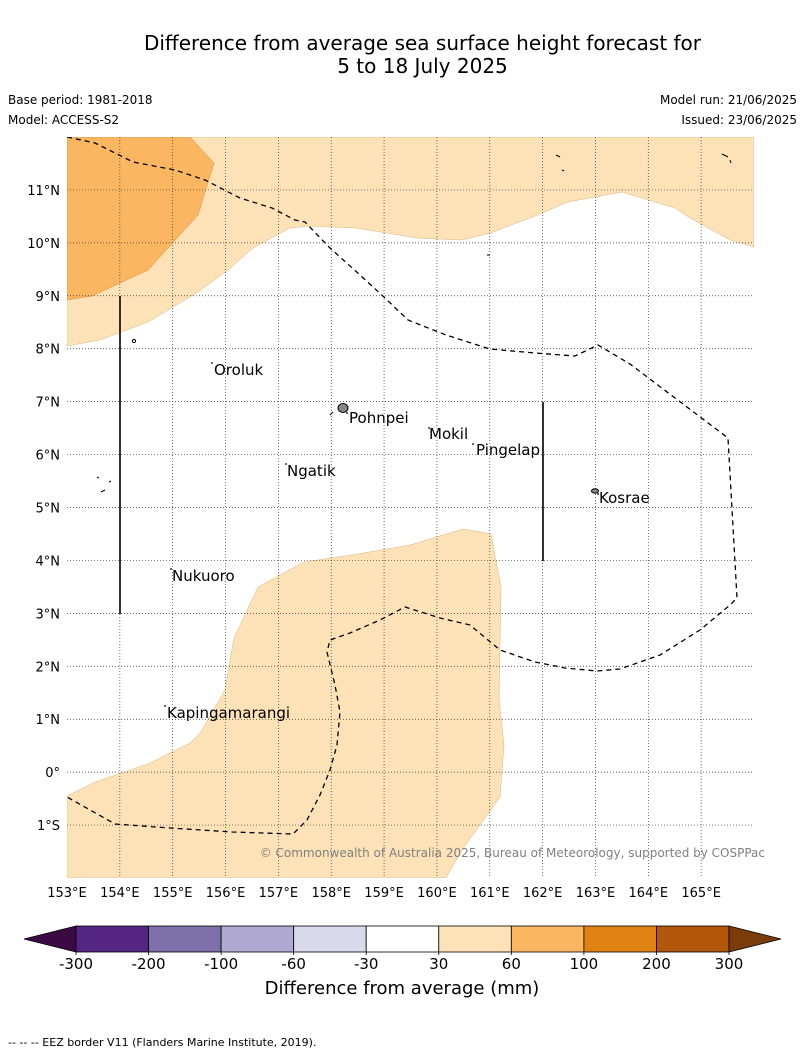  What do you see at coordinates (48, 826) in the screenshot?
I see `lat-tick-label: 1°S` at bounding box center [48, 826].